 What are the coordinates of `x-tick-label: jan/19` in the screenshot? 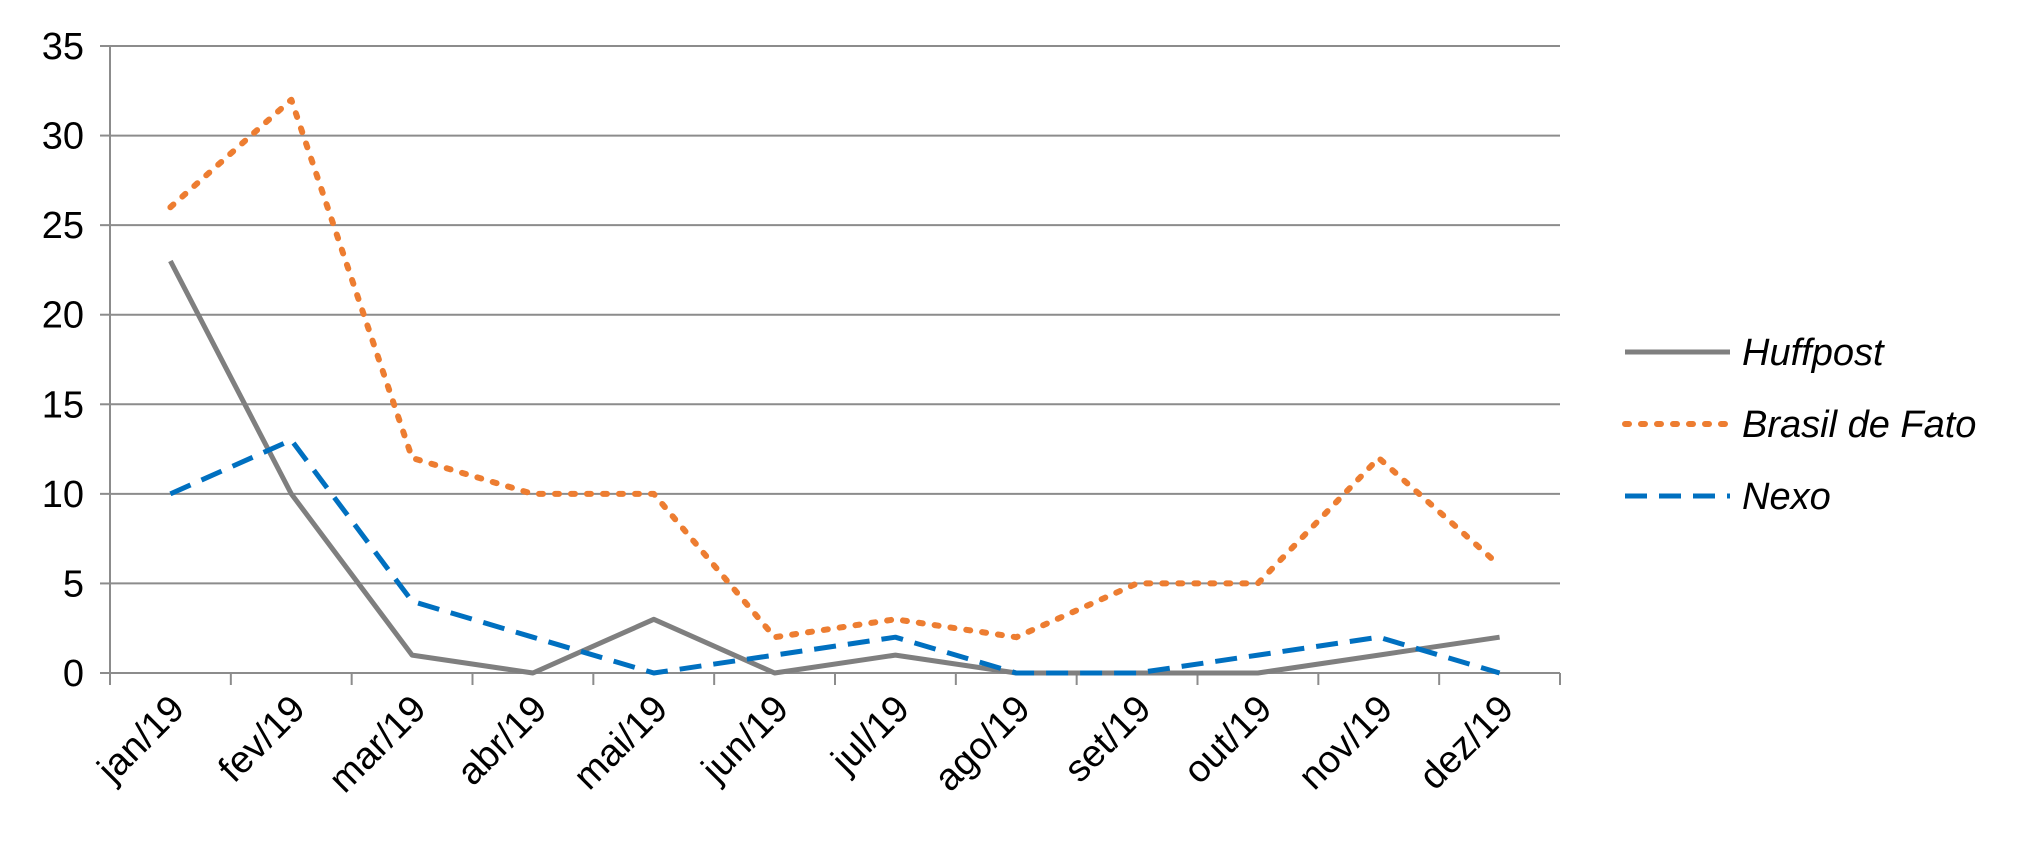 It's located at (141, 740).